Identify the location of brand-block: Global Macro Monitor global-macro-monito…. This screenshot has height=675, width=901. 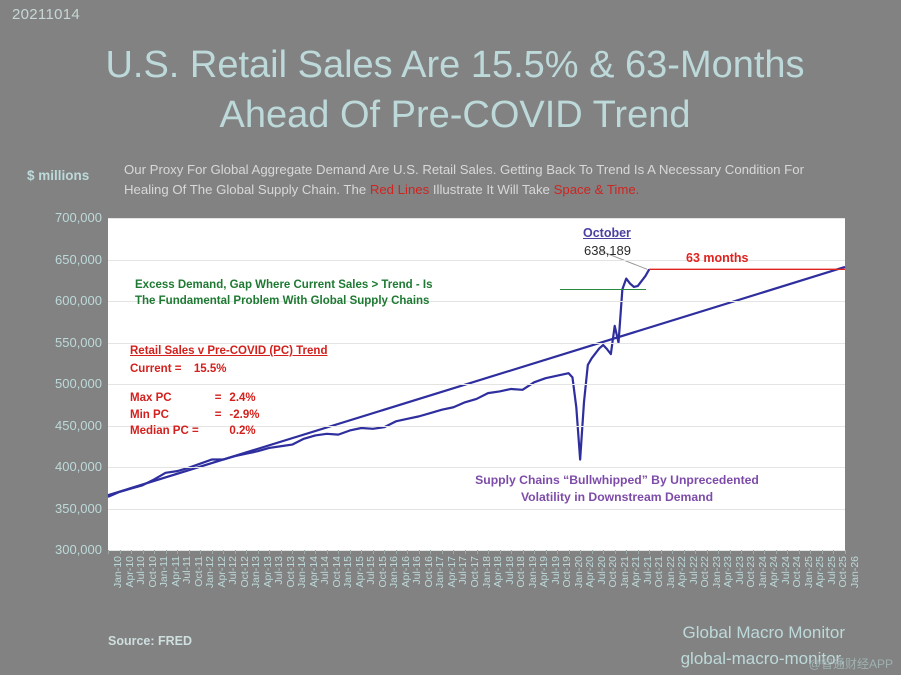
(763, 646).